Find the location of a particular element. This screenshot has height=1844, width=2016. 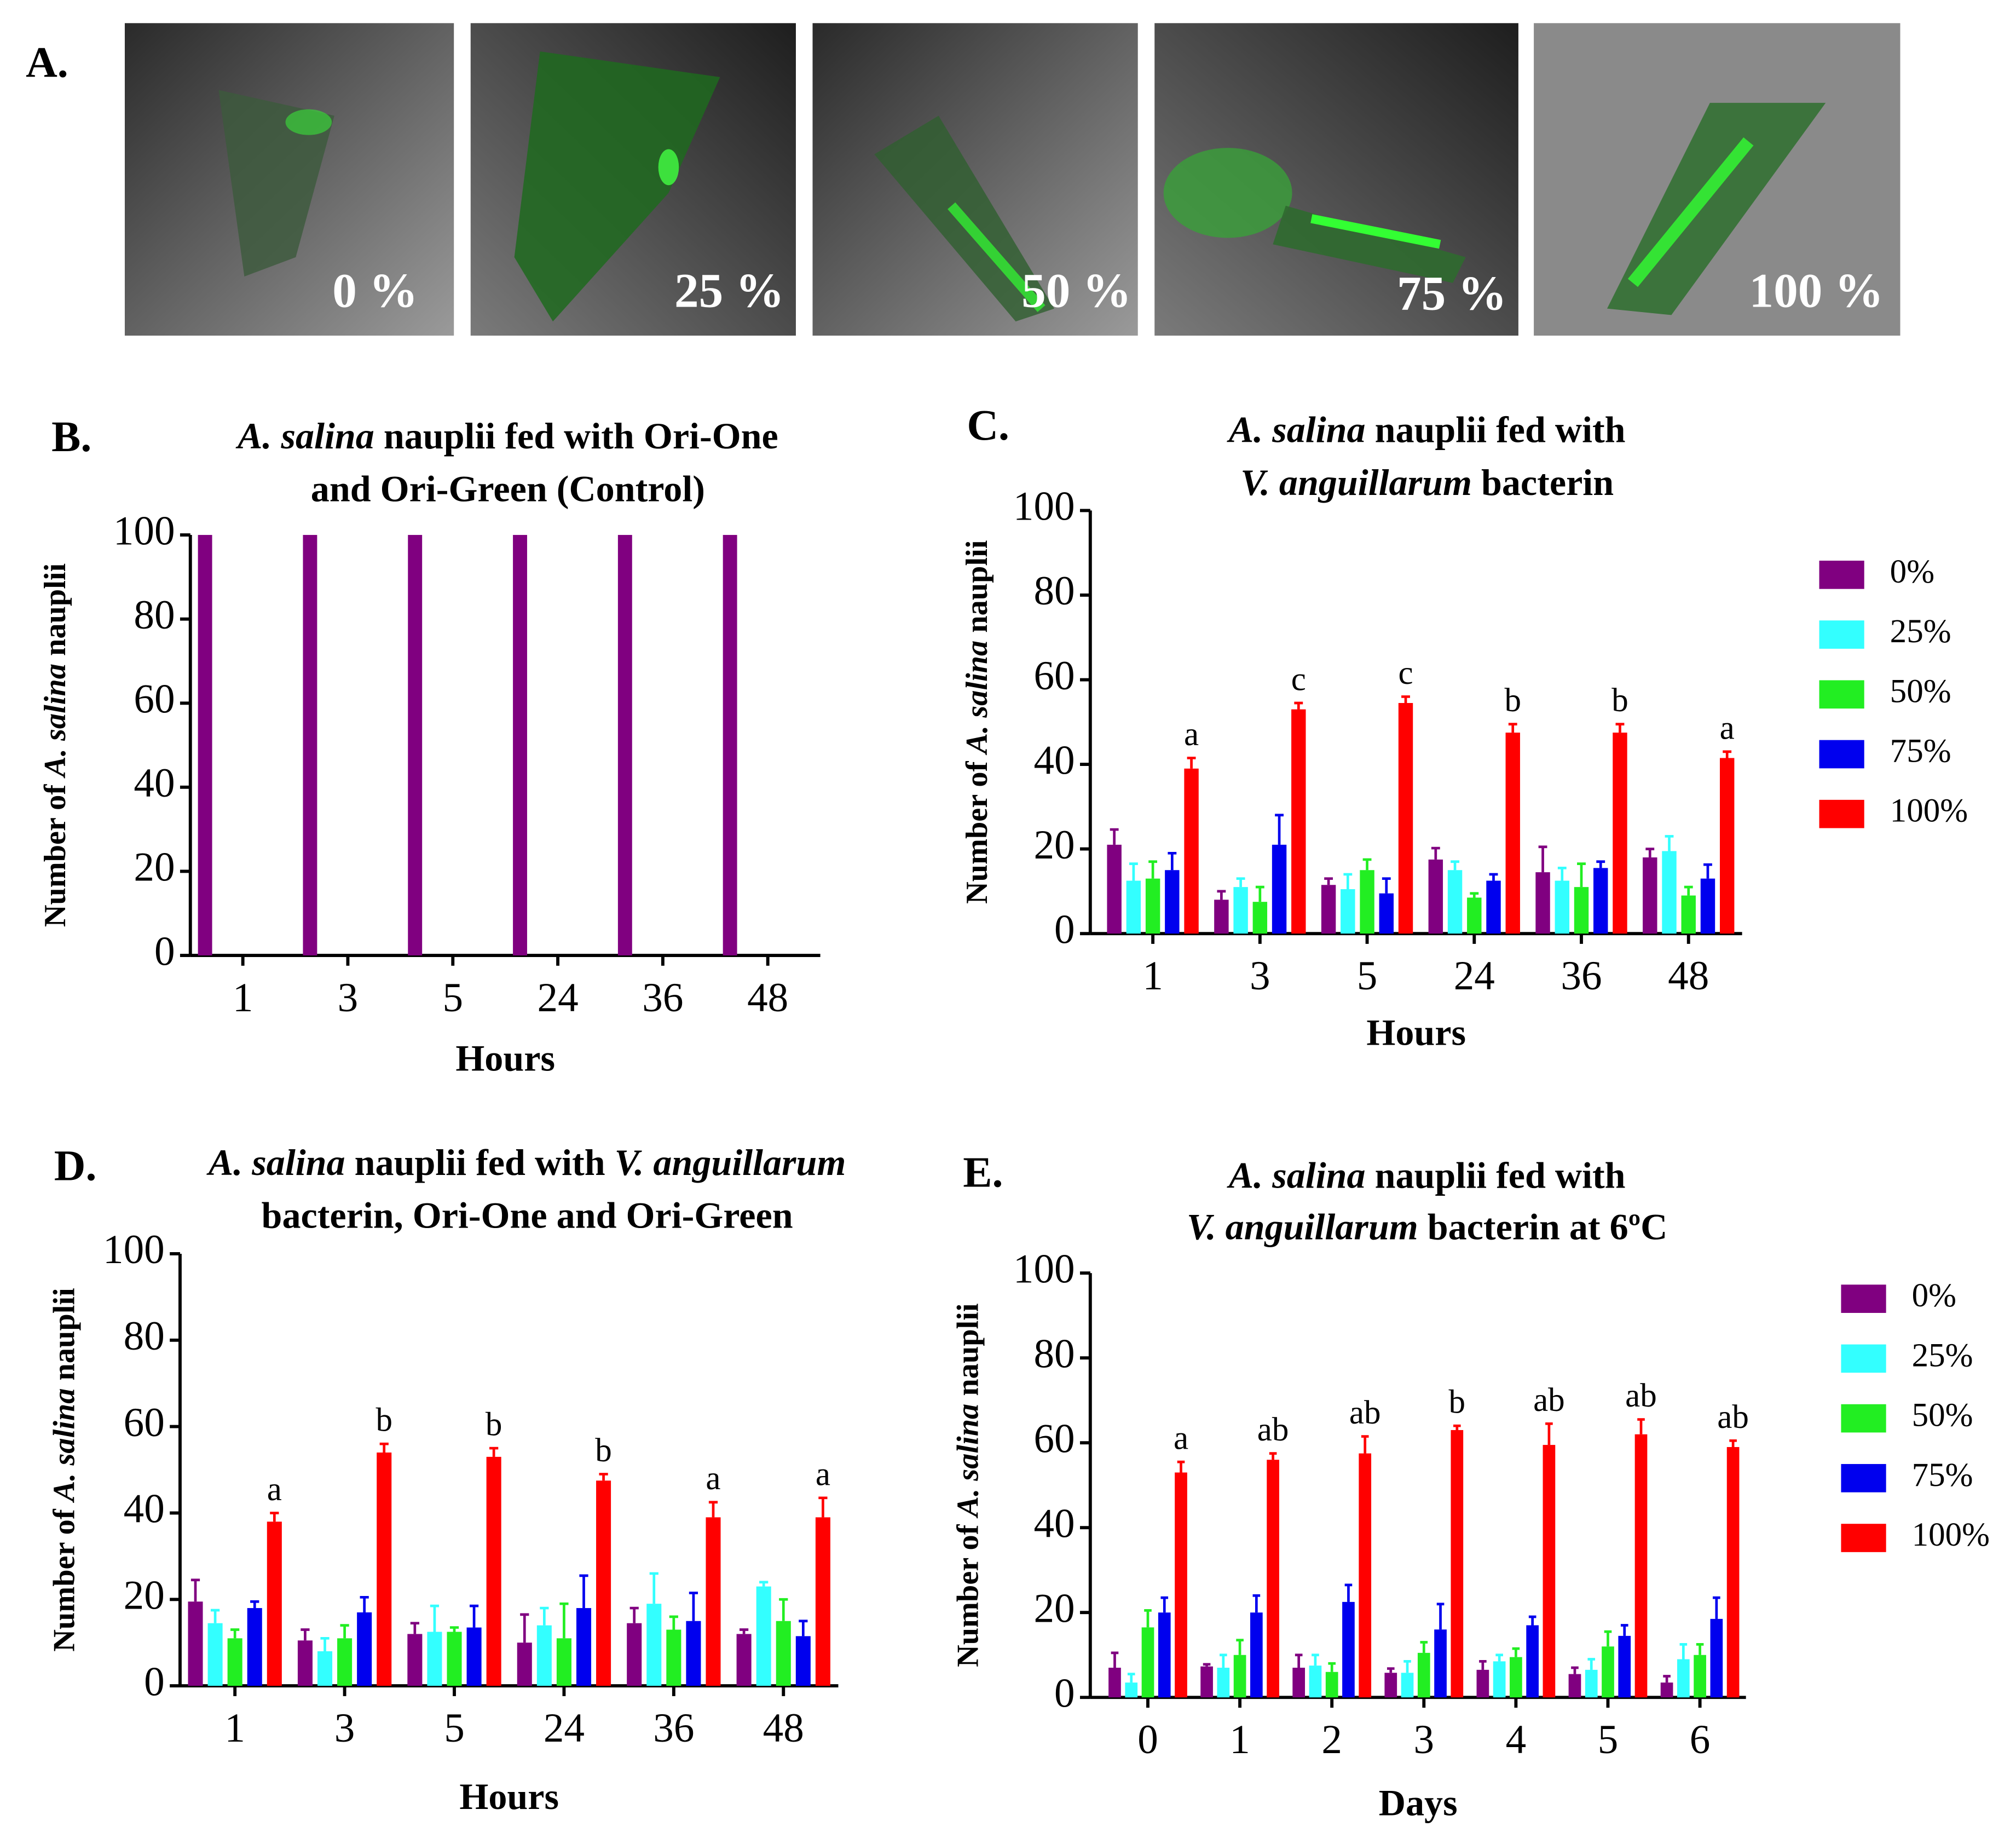

x-tick-label: 4 is located at coordinates (1516, 1740).